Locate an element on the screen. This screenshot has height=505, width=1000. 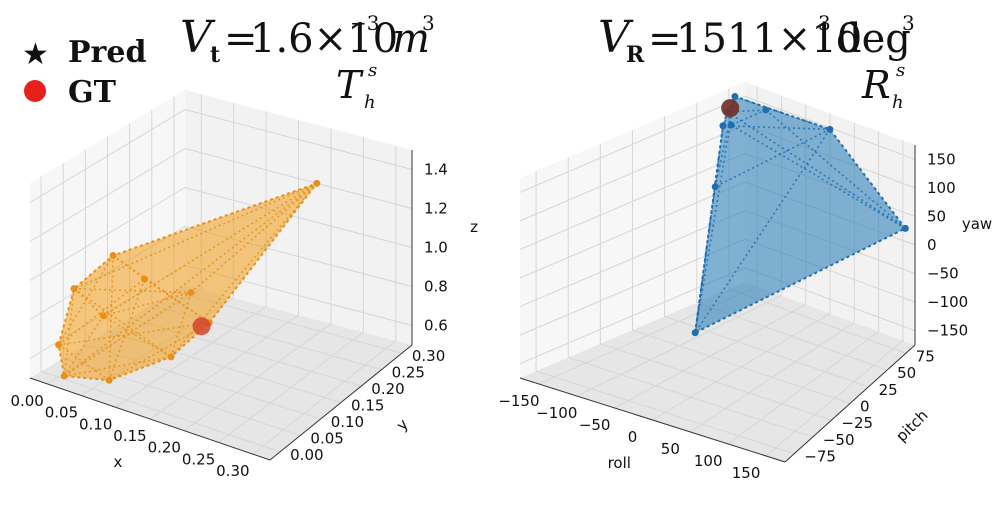
y-tick-label: −50 is located at coordinates (839, 440).